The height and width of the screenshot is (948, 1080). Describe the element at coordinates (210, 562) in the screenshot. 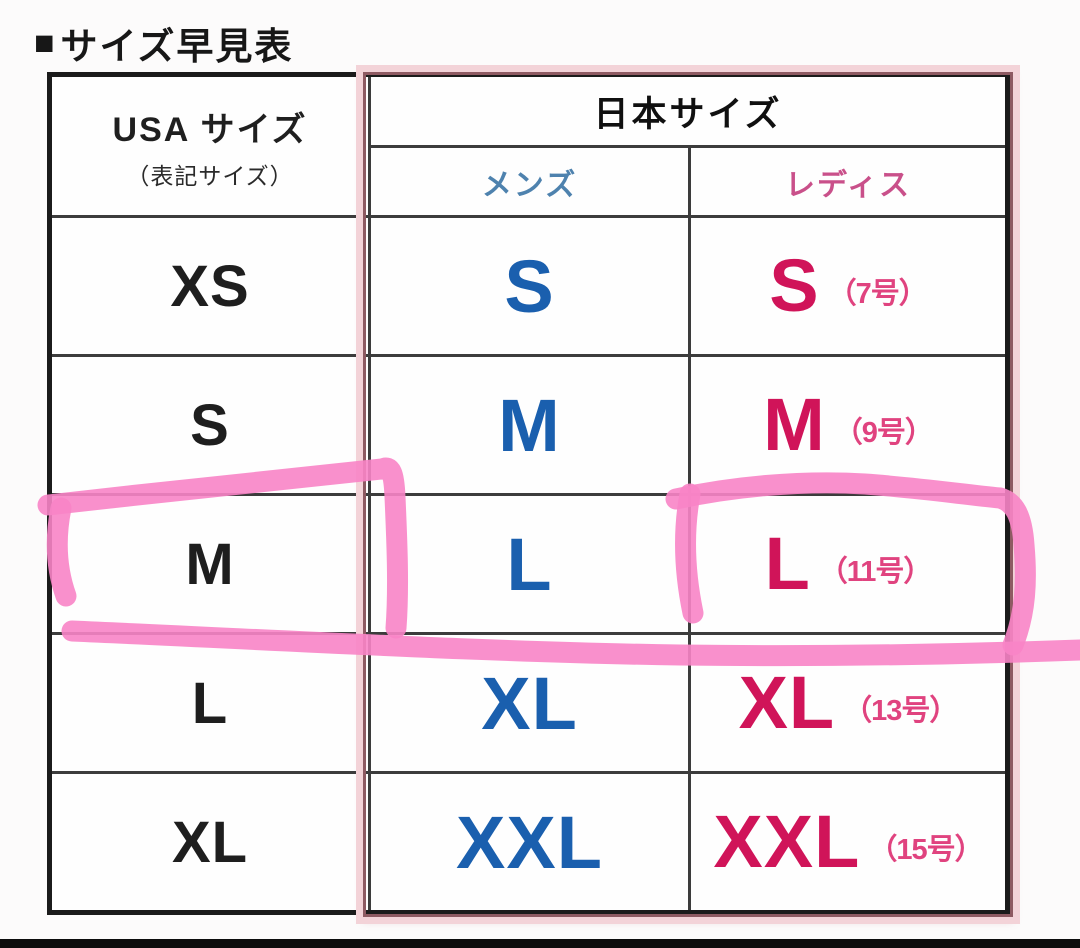

I see `table-row-3-usa-cell-highlighted: M` at that location.